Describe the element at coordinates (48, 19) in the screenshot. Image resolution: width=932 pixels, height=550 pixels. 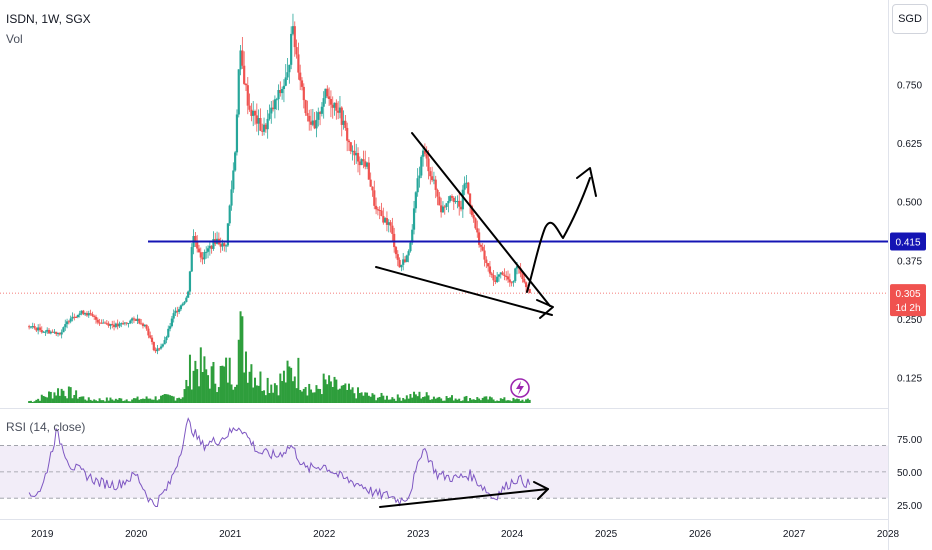
I see `symbol-legend: ISDN, 1W, SGX` at that location.